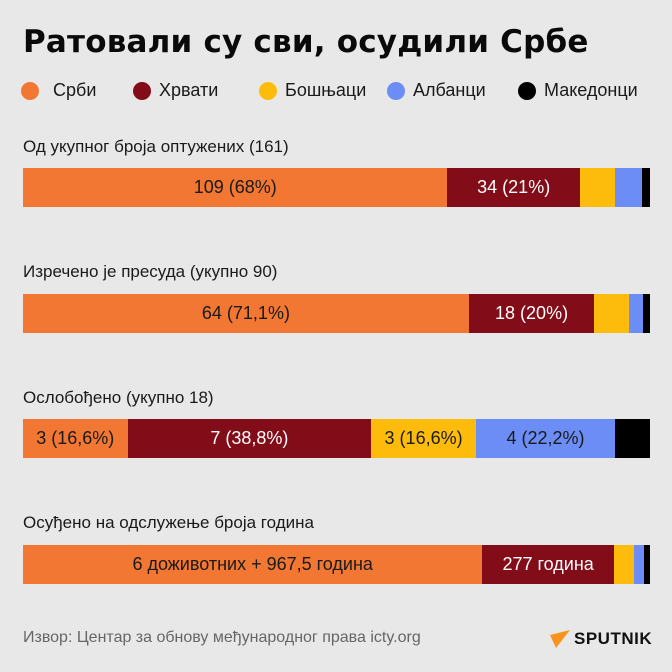 Image resolution: width=672 pixels, height=672 pixels. I want to click on segment-label: 277 година, so click(548, 564).